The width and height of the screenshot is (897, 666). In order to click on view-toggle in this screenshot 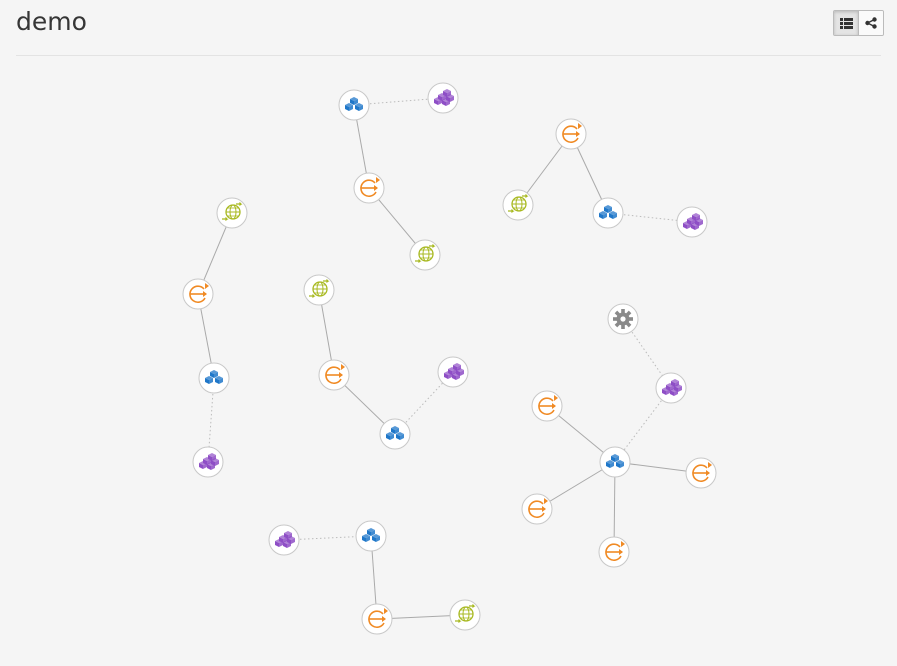, I will do `click(858, 23)`.